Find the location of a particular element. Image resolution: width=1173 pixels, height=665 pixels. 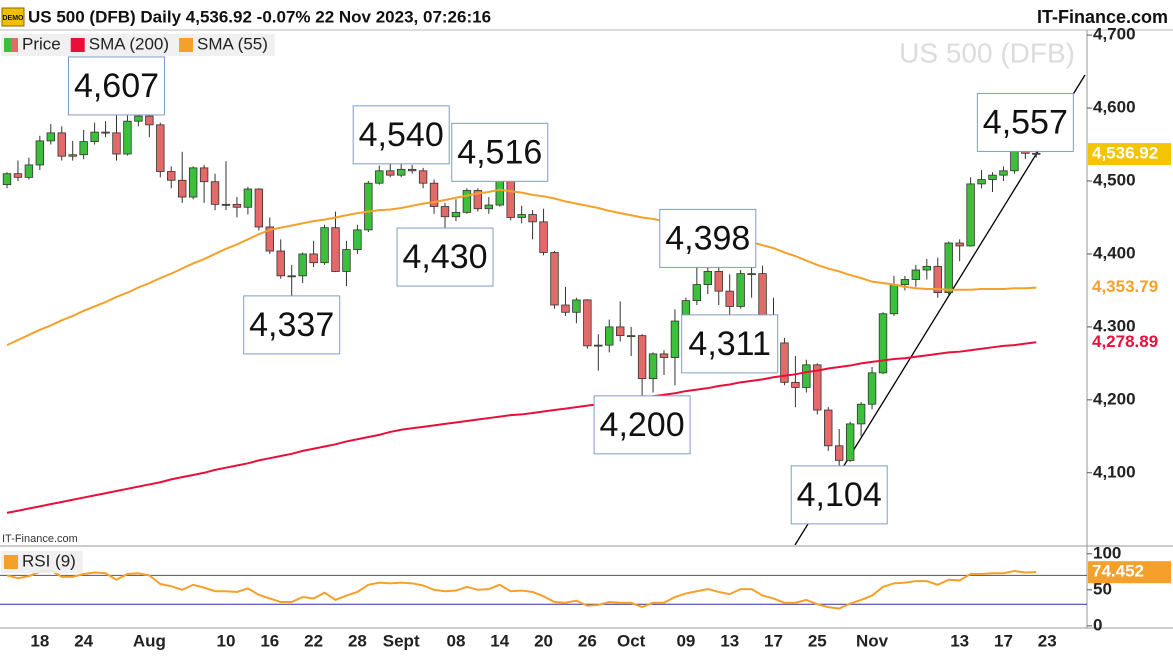

annotation-label: 4,607 is located at coordinates (116, 86).